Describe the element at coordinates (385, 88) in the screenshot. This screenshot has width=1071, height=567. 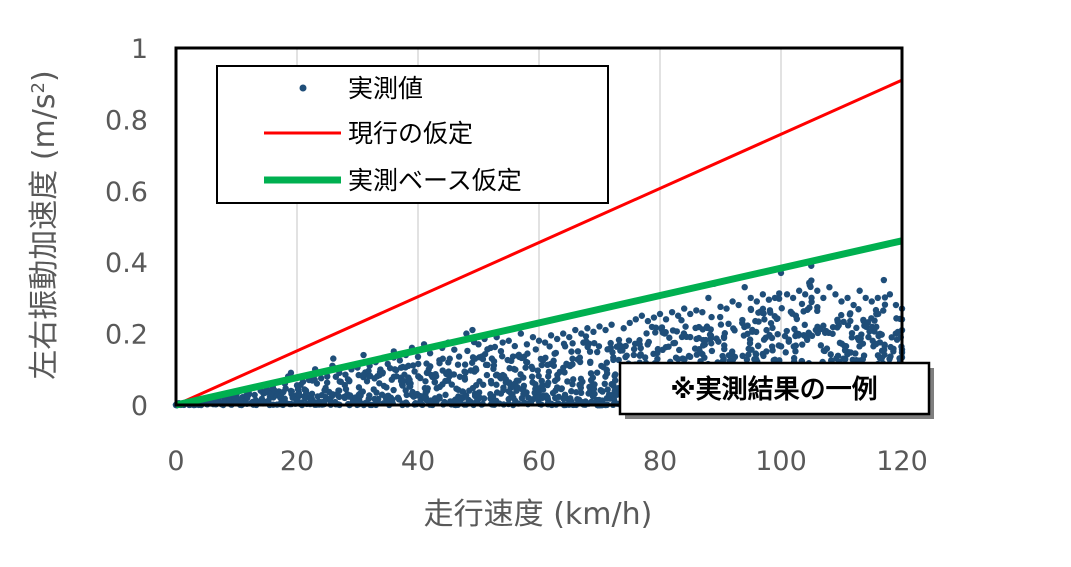
I see `legend-label-measured: 実測値` at that location.